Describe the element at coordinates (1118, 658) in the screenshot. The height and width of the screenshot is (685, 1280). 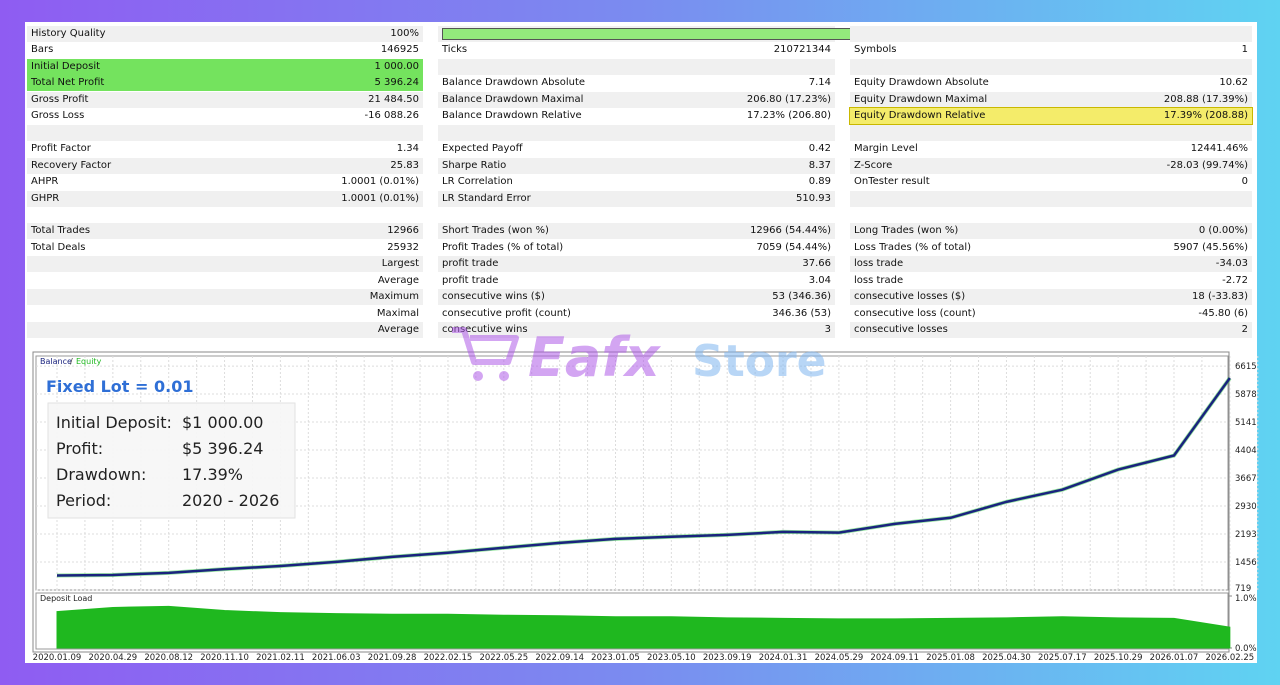
I see `x-tick-label: 2025.10.29` at that location.